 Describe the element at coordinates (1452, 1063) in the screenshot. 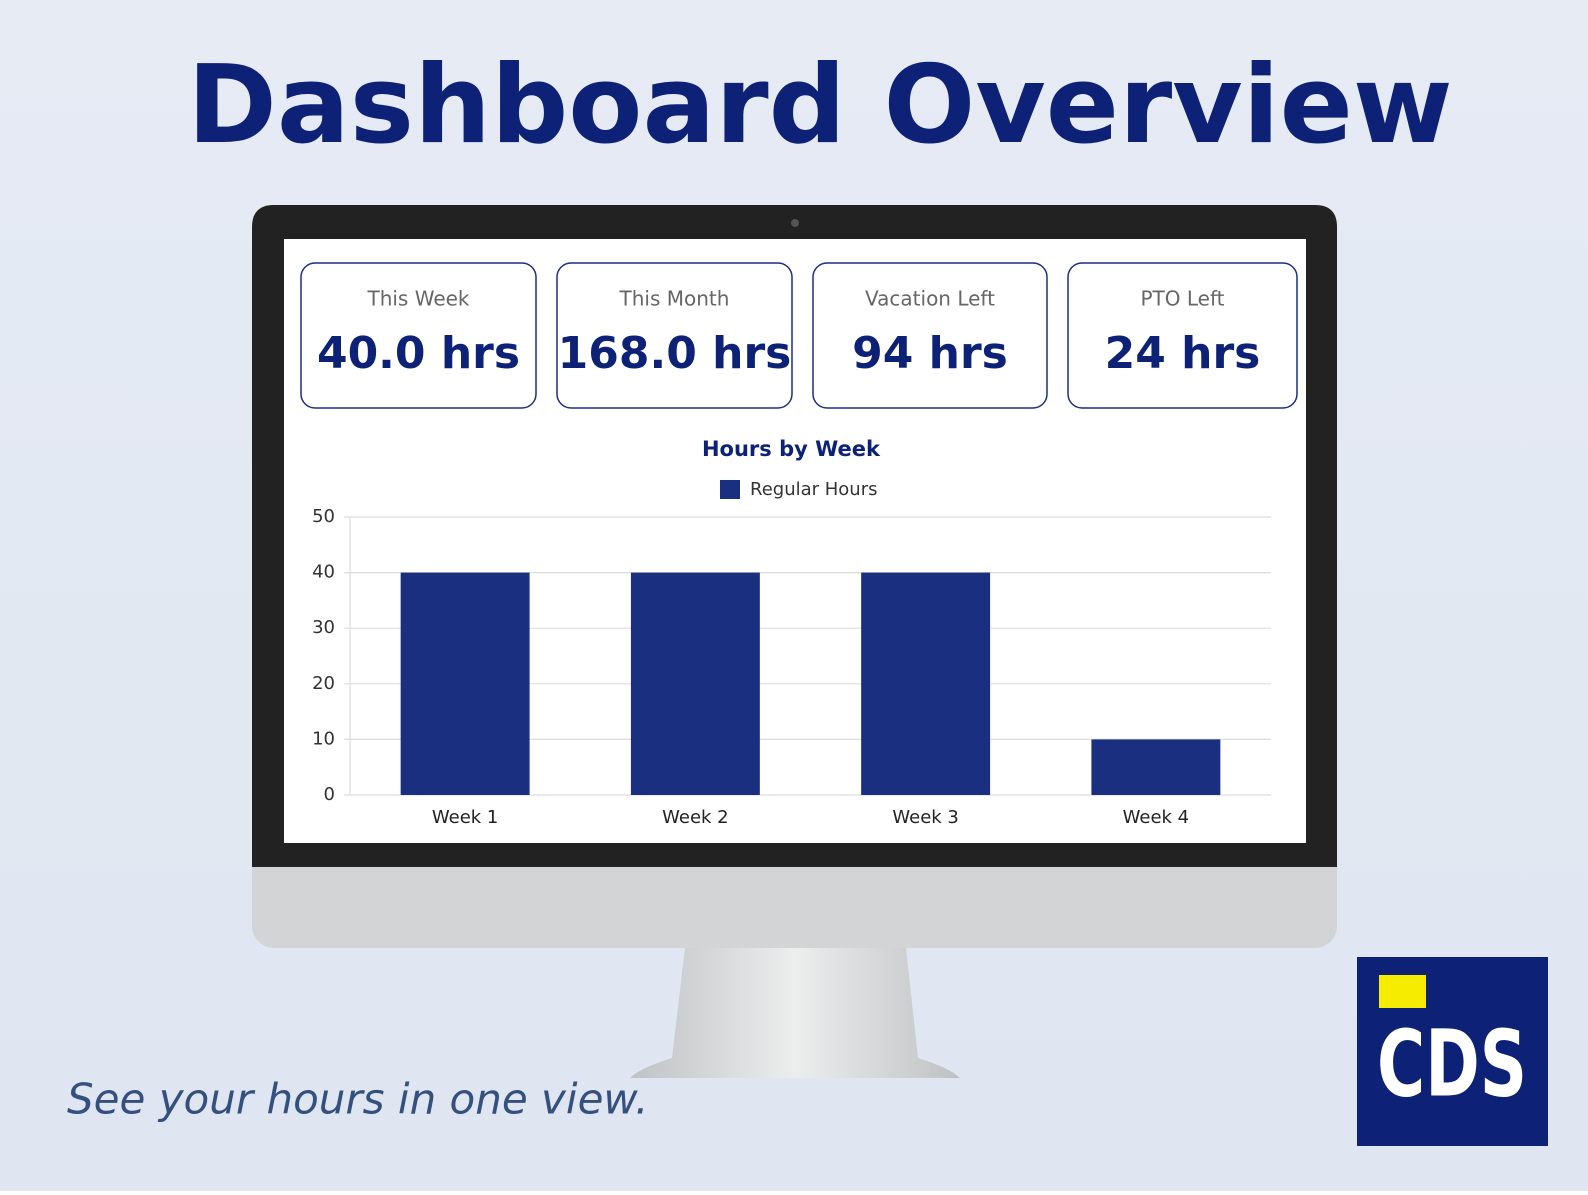

I see `logo-text: CDS` at that location.